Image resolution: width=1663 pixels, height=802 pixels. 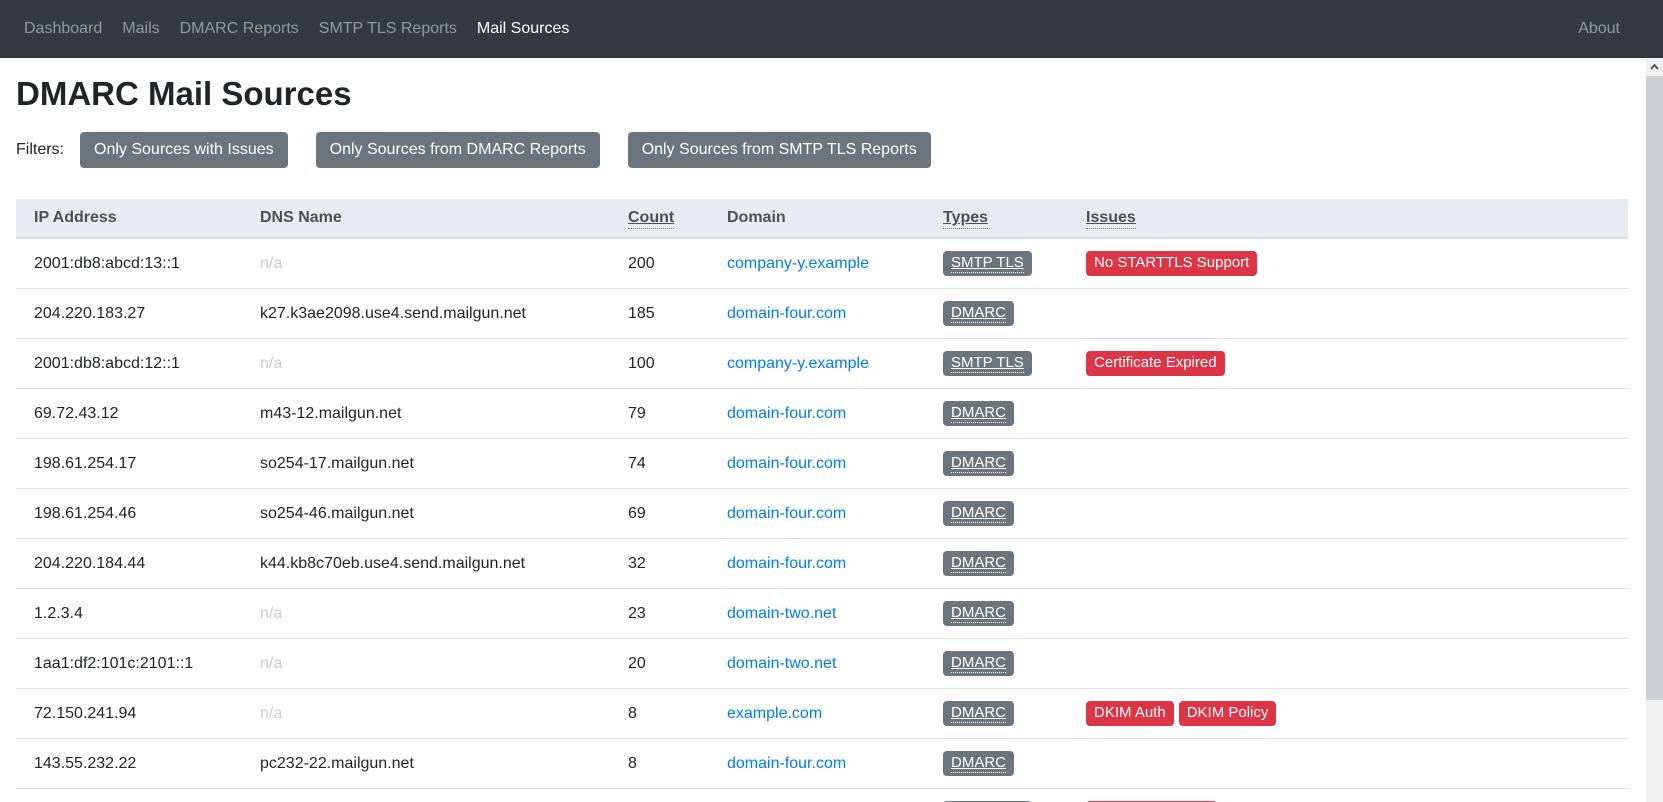 What do you see at coordinates (132, 713) in the screenshot?
I see `ip-address-cell: 72.150.241.94` at bounding box center [132, 713].